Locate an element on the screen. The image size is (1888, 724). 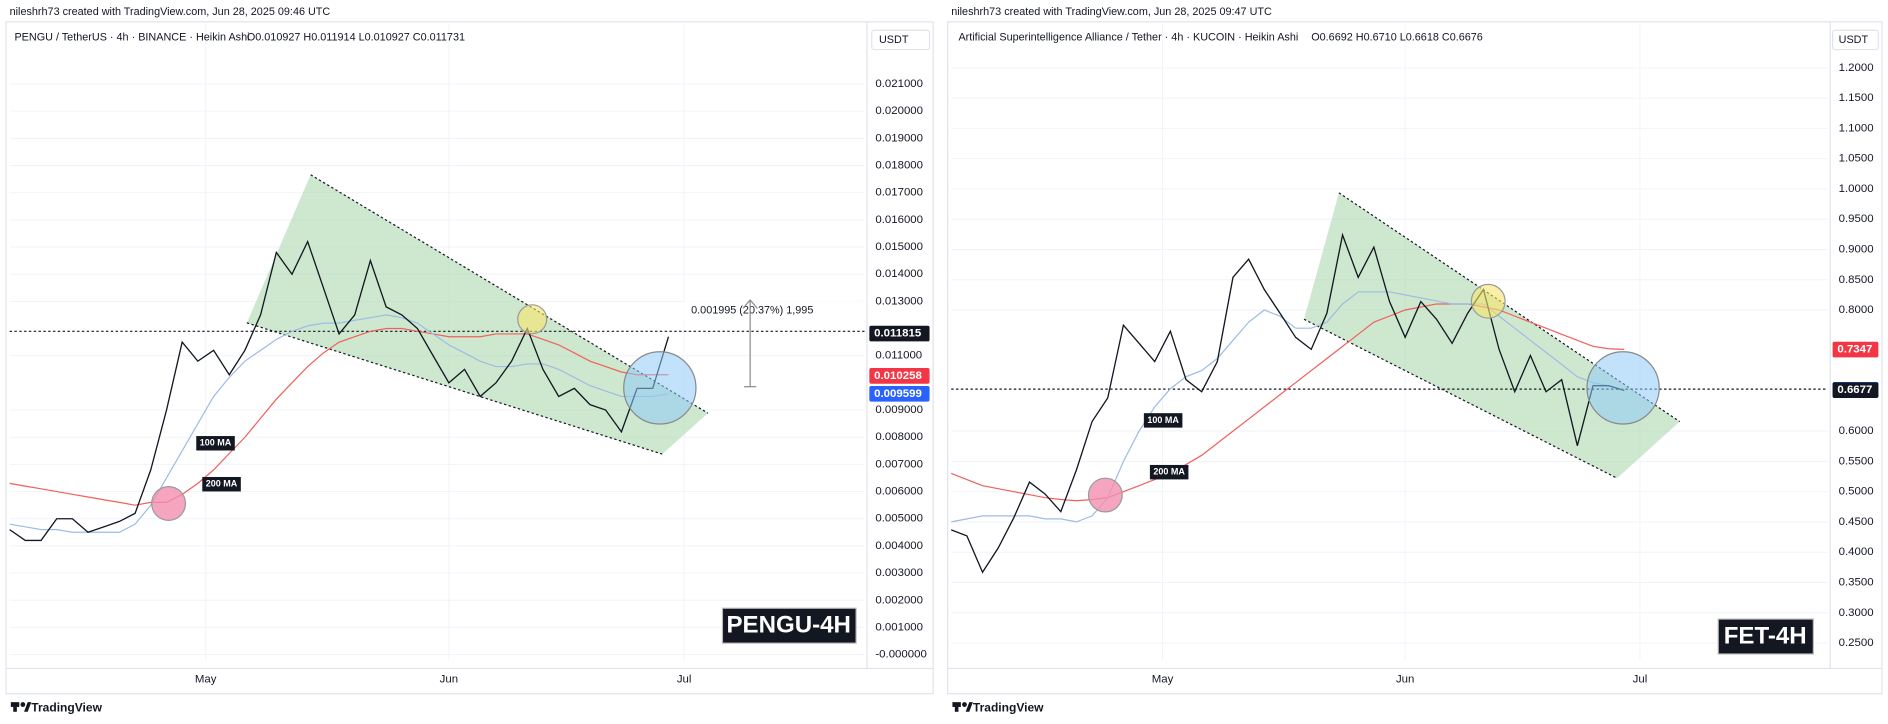
y-tick-label: 0.9500 is located at coordinates (1856, 219).